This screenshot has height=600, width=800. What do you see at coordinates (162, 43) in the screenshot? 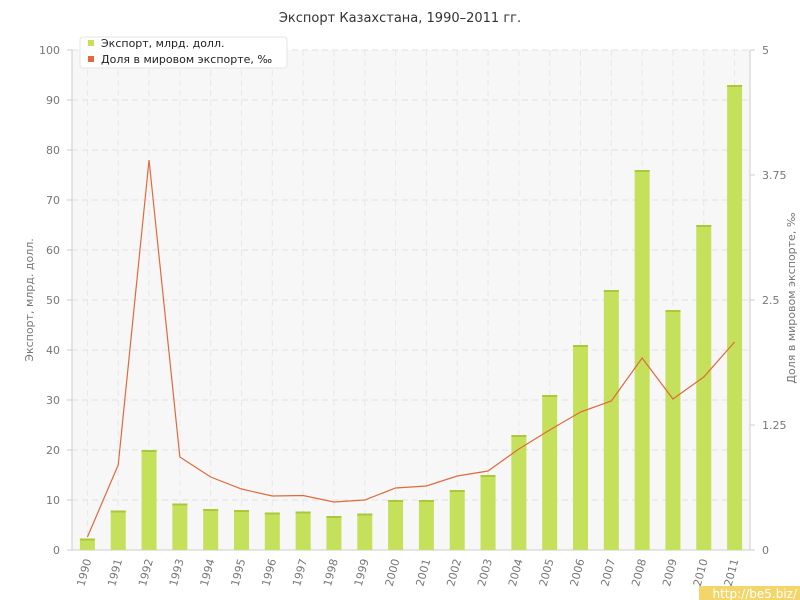
I see `legend-label-export: Экспорт, млрд. долл.` at bounding box center [162, 43].